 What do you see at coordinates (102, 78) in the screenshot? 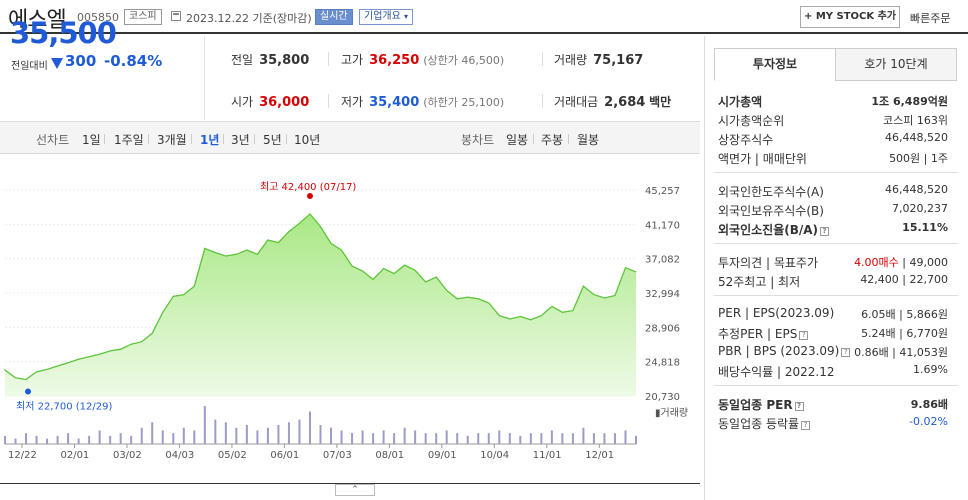
I see `price-box` at bounding box center [102, 78].